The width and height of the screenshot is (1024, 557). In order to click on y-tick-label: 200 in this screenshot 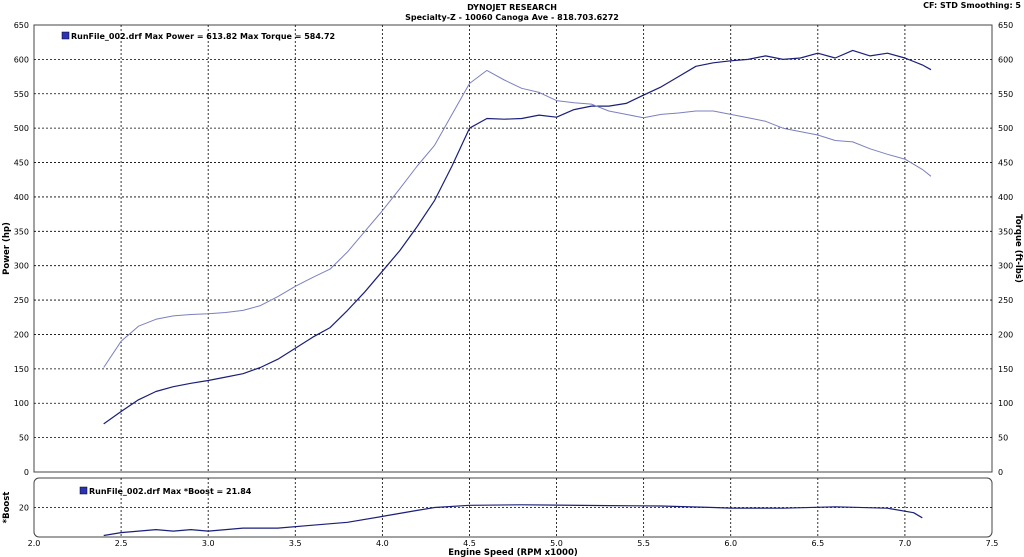, I will do `click(21, 334)`.